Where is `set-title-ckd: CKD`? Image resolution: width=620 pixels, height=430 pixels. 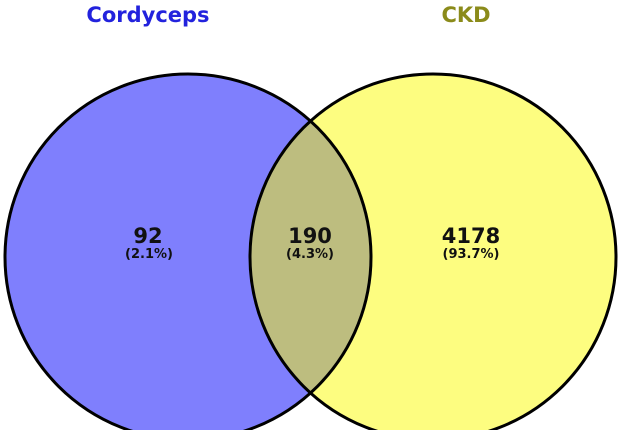 set-title-ckd: CKD is located at coordinates (465, 15).